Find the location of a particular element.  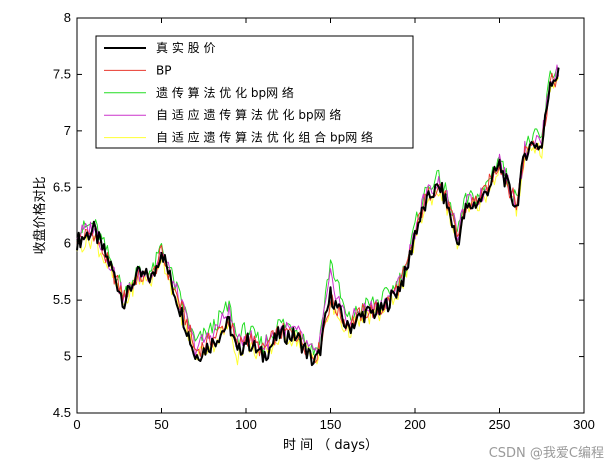

x-tick-label: 200 is located at coordinates (415, 424).